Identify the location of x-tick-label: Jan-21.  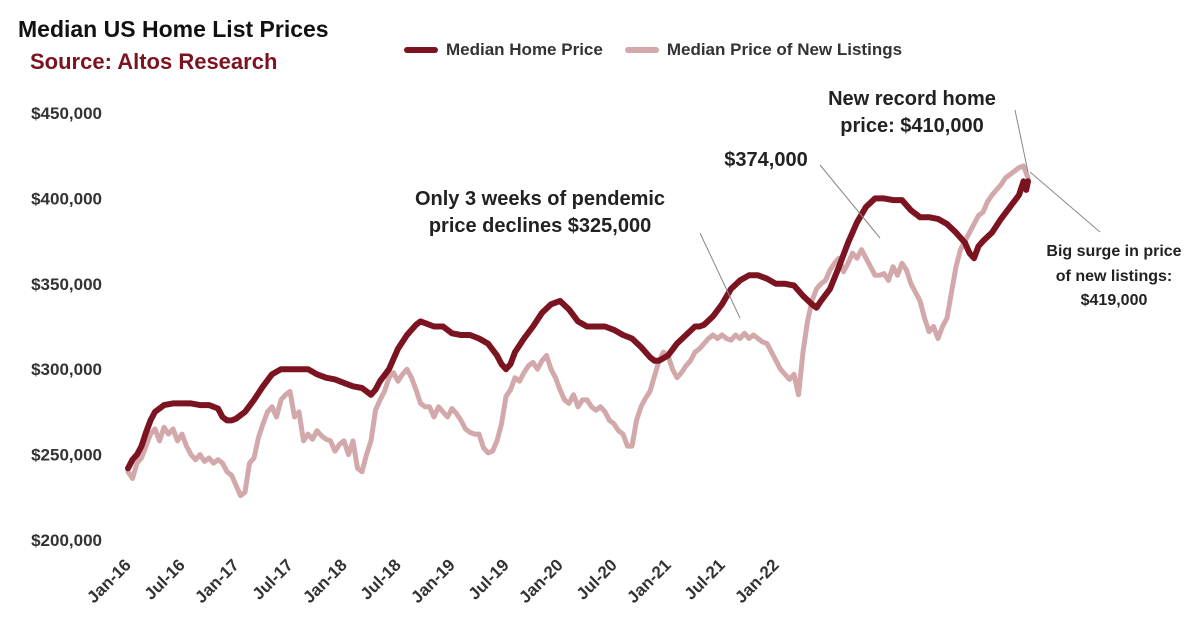
(649, 581).